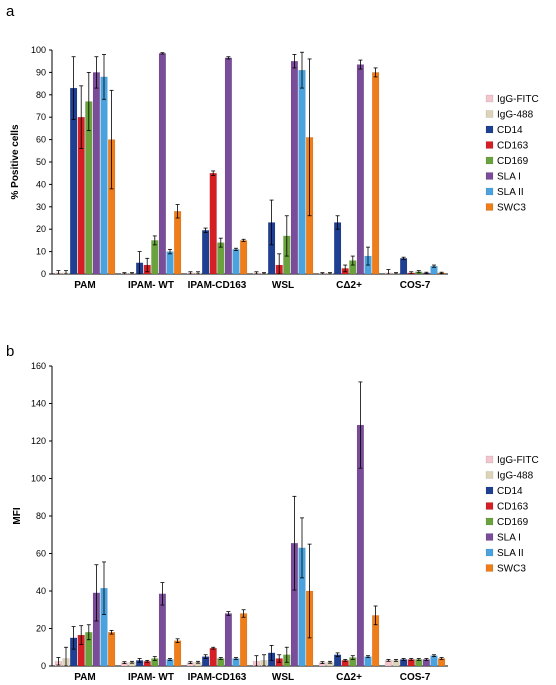 The image size is (556, 685). Describe the element at coordinates (10, 351) in the screenshot. I see `panel-letter-b: b` at that location.